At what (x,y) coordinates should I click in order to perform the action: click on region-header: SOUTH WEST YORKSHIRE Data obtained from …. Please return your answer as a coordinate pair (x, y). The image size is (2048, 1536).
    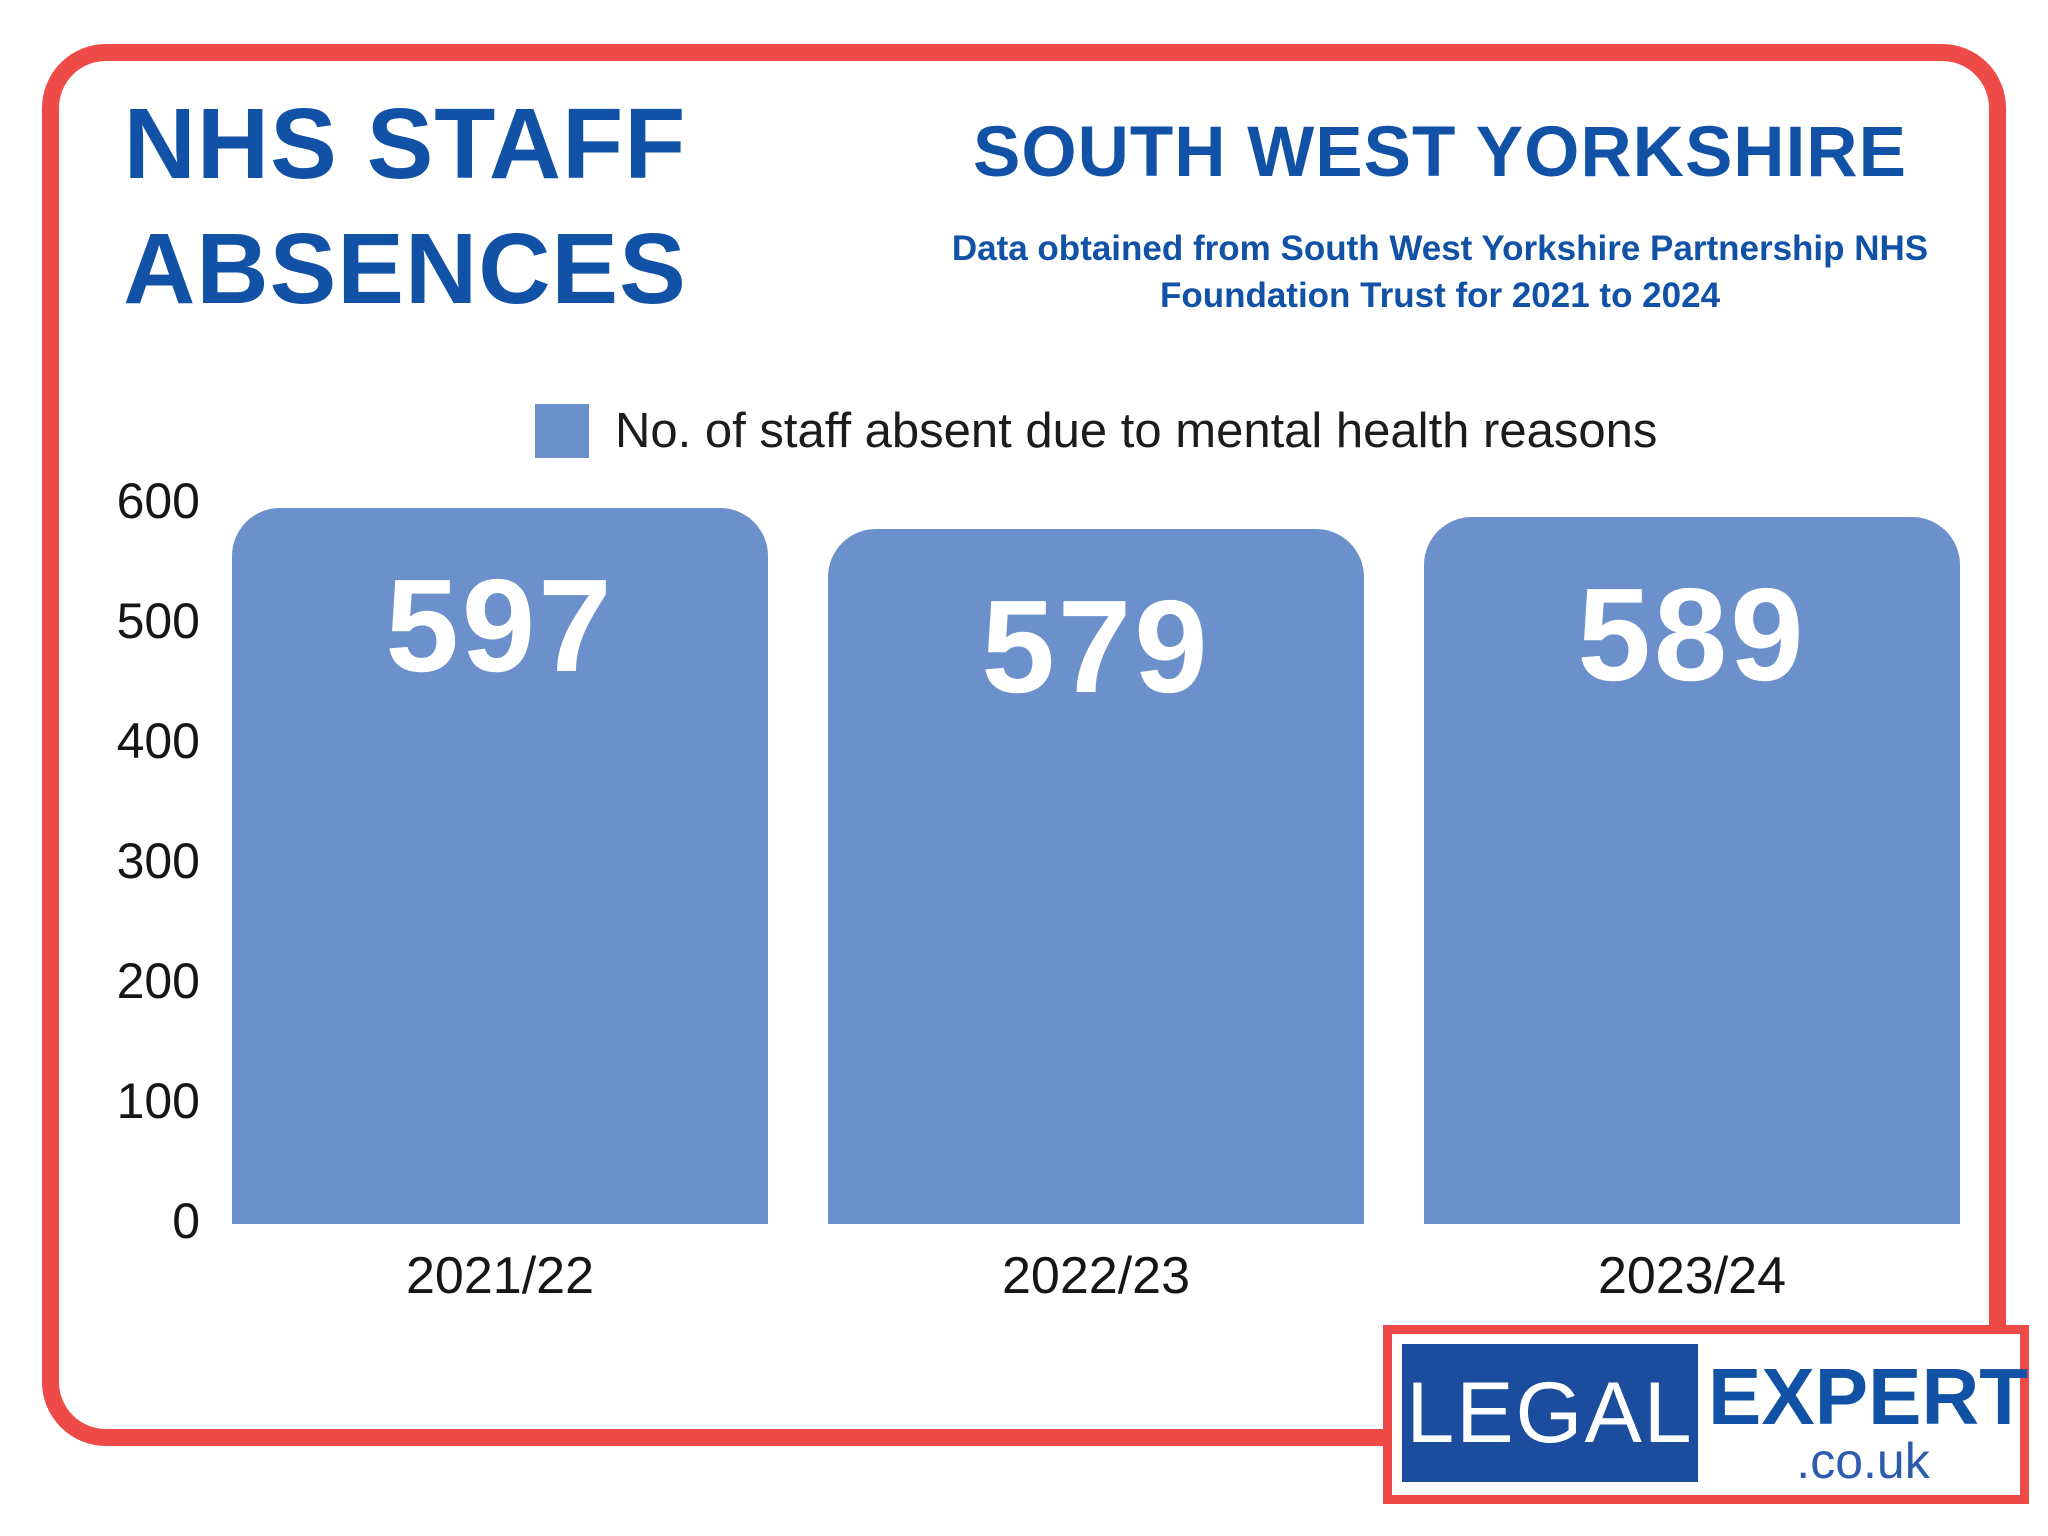
    Looking at the image, I should click on (1440, 215).